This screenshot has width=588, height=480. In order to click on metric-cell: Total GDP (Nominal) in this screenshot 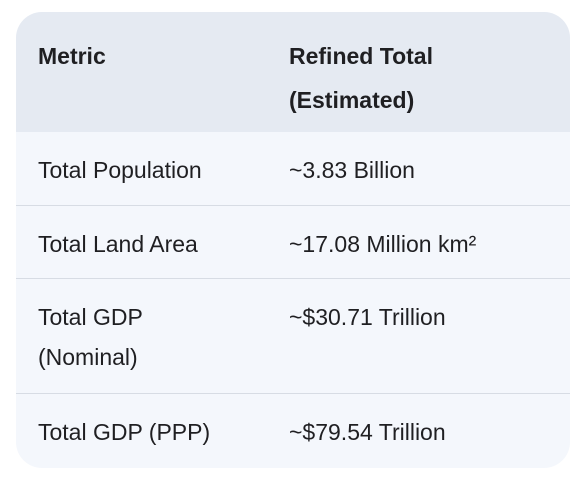, I will do `click(153, 337)`.